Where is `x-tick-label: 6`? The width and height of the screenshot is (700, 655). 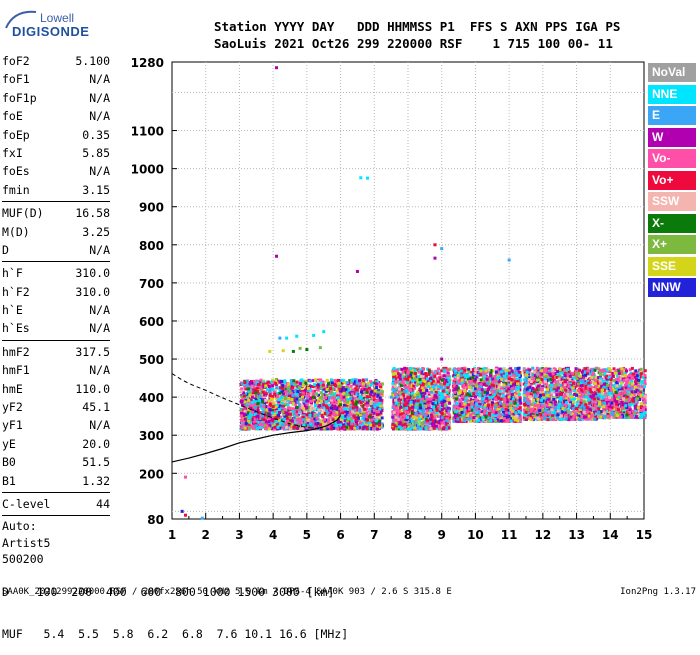 x-tick-label: 6 is located at coordinates (340, 535).